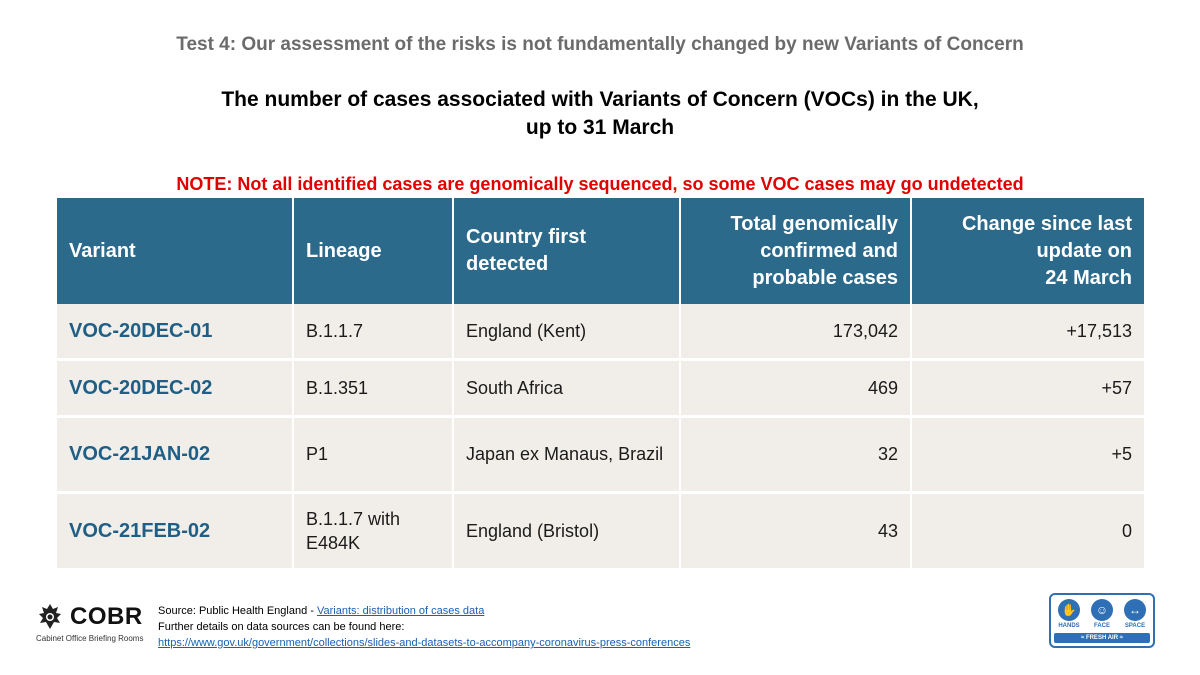 The height and width of the screenshot is (675, 1200). I want to click on cobr-logo: COBR Cabinet Office Briefing Rooms, so click(91, 624).